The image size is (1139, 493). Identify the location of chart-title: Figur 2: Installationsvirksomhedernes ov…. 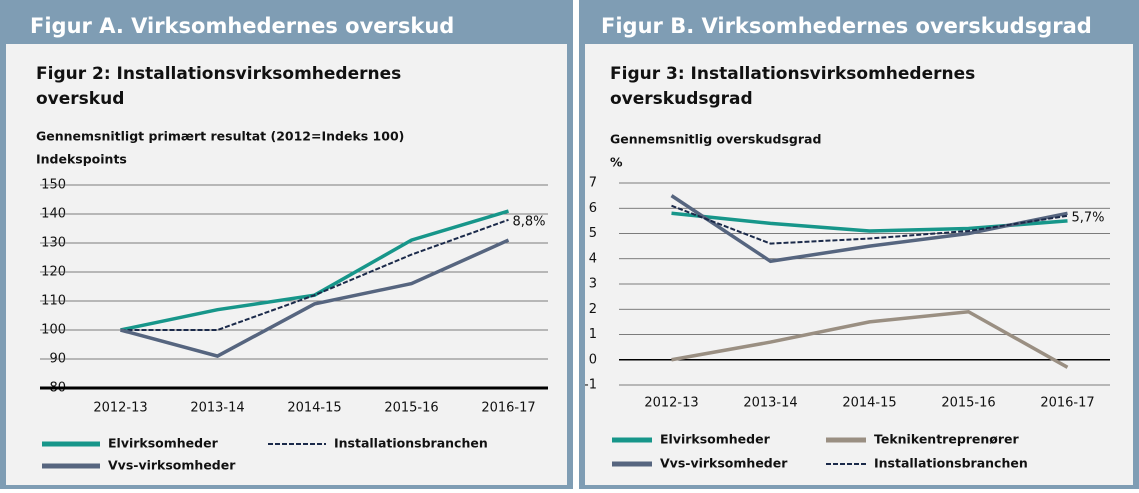
(219, 86).